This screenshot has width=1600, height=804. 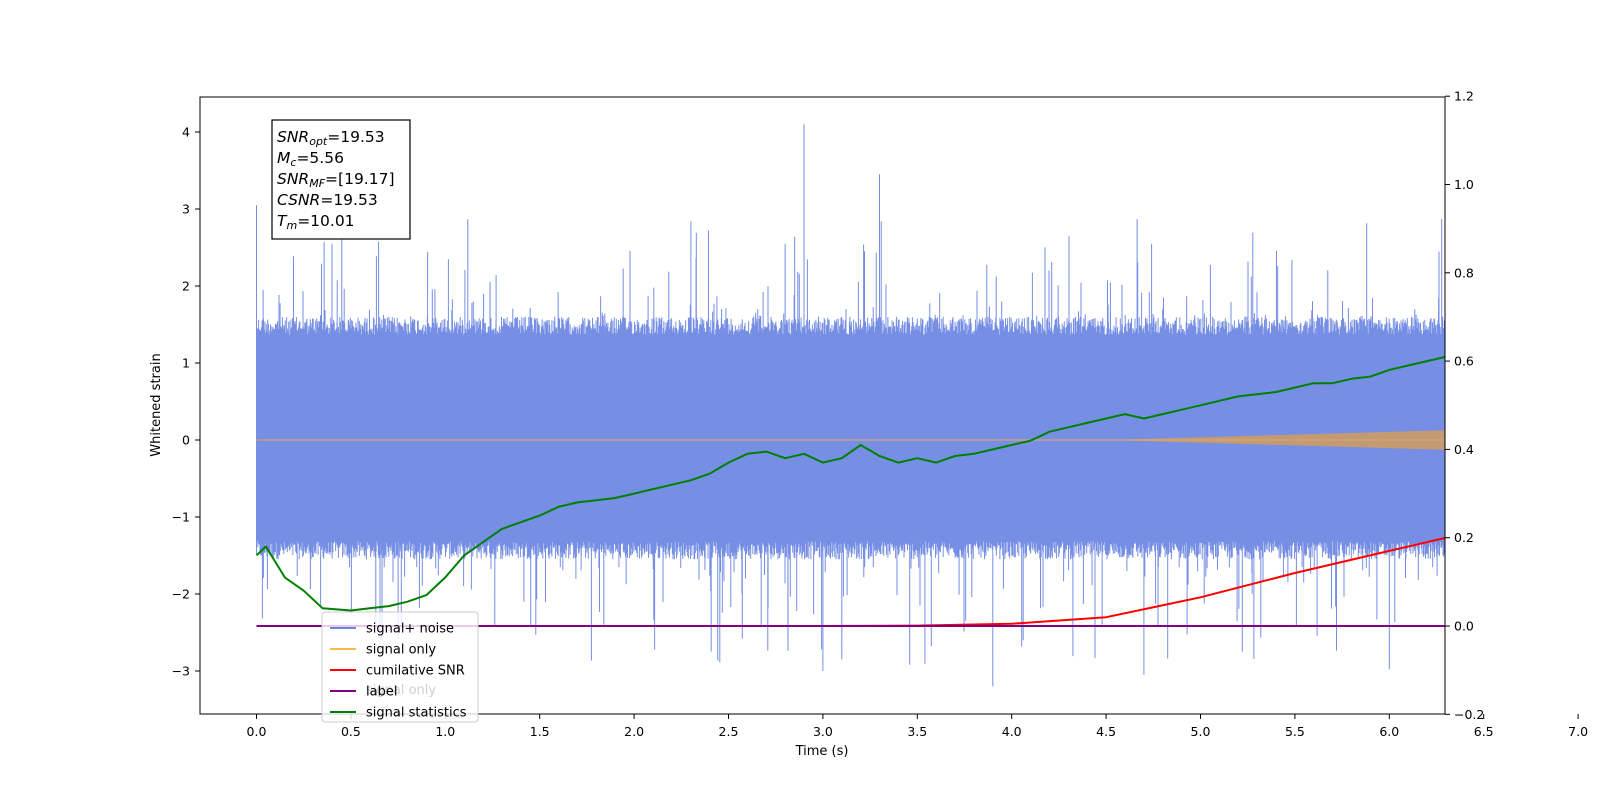 What do you see at coordinates (445, 731) in the screenshot?
I see `x-tick-label: 1.0` at bounding box center [445, 731].